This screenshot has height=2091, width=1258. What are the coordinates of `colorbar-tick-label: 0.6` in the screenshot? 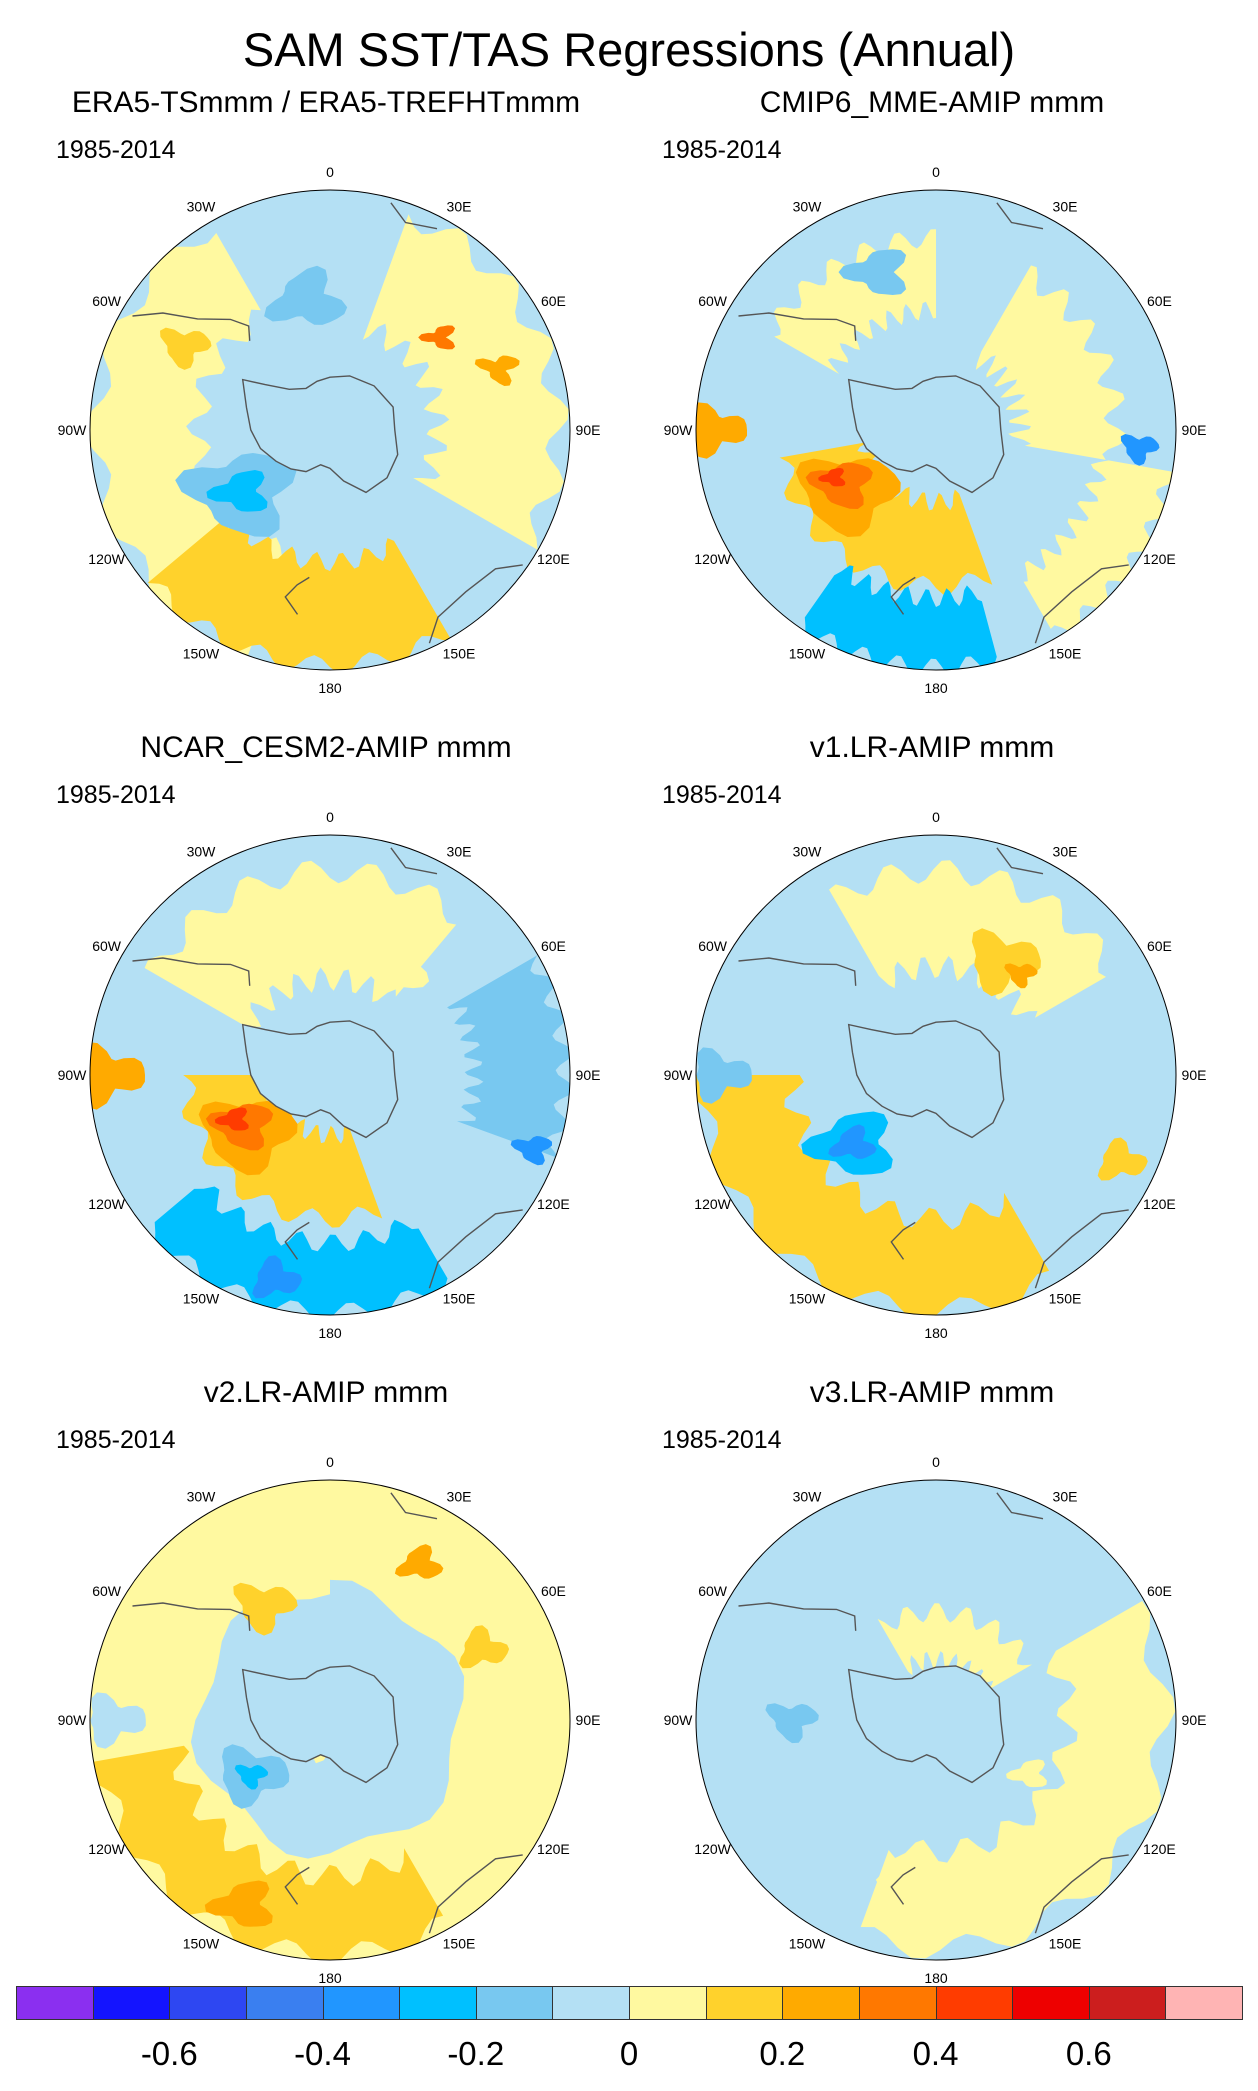 It's located at (1088, 2053).